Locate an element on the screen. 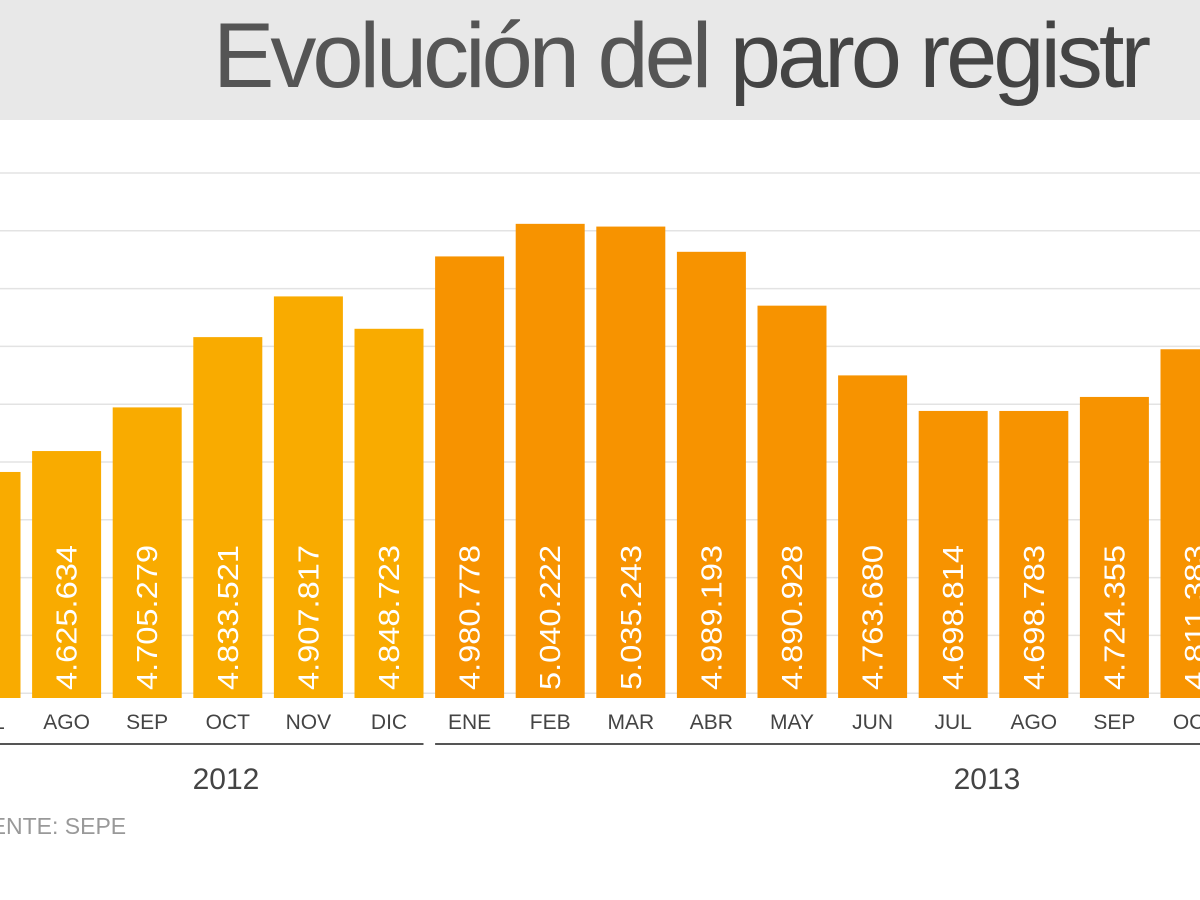 This screenshot has width=1200, height=900. x-tick-label: MAY is located at coordinates (792, 722).